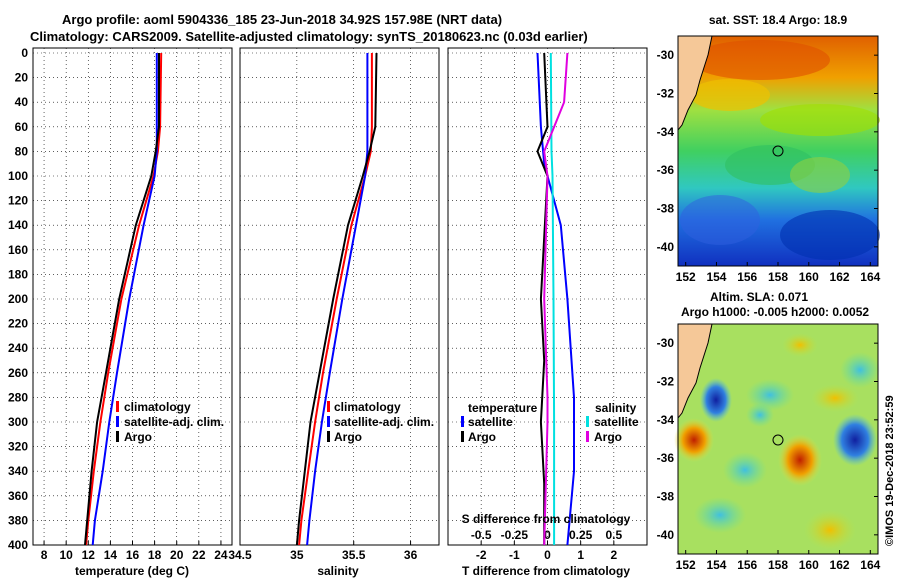 This screenshot has width=900, height=580. I want to click on salinity-legend: climatology satellite-adj. clim. Argo, so click(380, 422).